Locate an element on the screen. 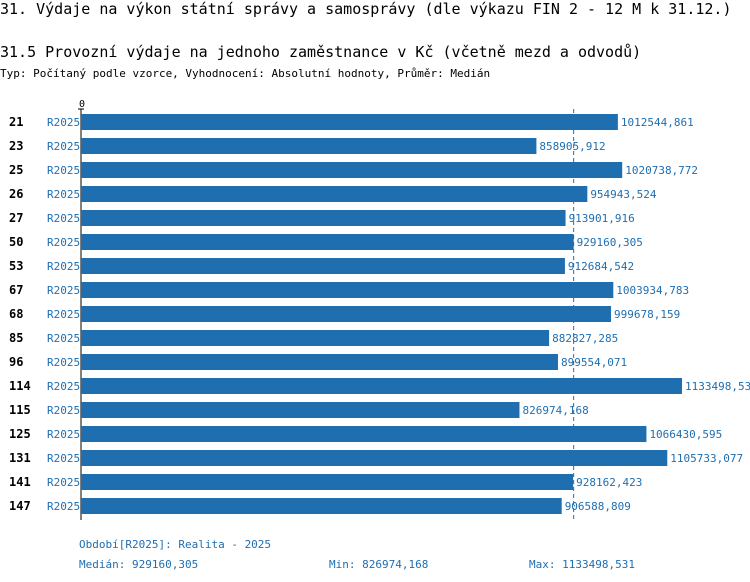 The height and width of the screenshot is (582, 750). category-label: 25 is located at coordinates (16, 170).